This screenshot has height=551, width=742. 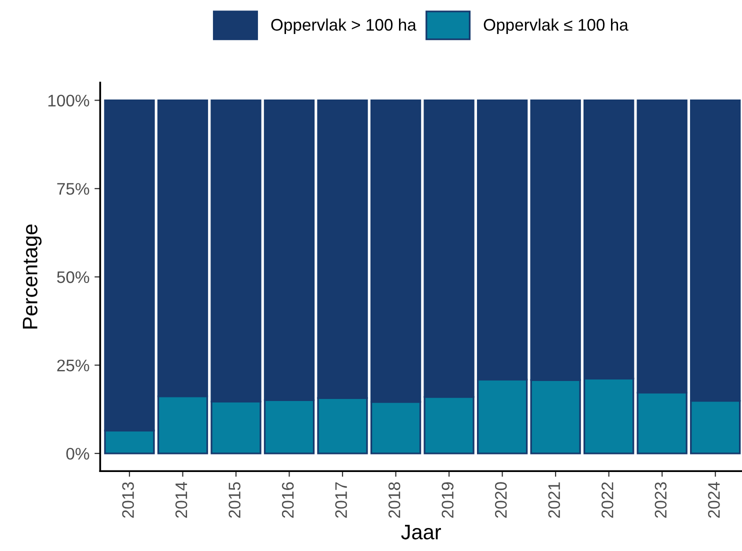 What do you see at coordinates (73, 189) in the screenshot?
I see `y-tick-label: 75%` at bounding box center [73, 189].